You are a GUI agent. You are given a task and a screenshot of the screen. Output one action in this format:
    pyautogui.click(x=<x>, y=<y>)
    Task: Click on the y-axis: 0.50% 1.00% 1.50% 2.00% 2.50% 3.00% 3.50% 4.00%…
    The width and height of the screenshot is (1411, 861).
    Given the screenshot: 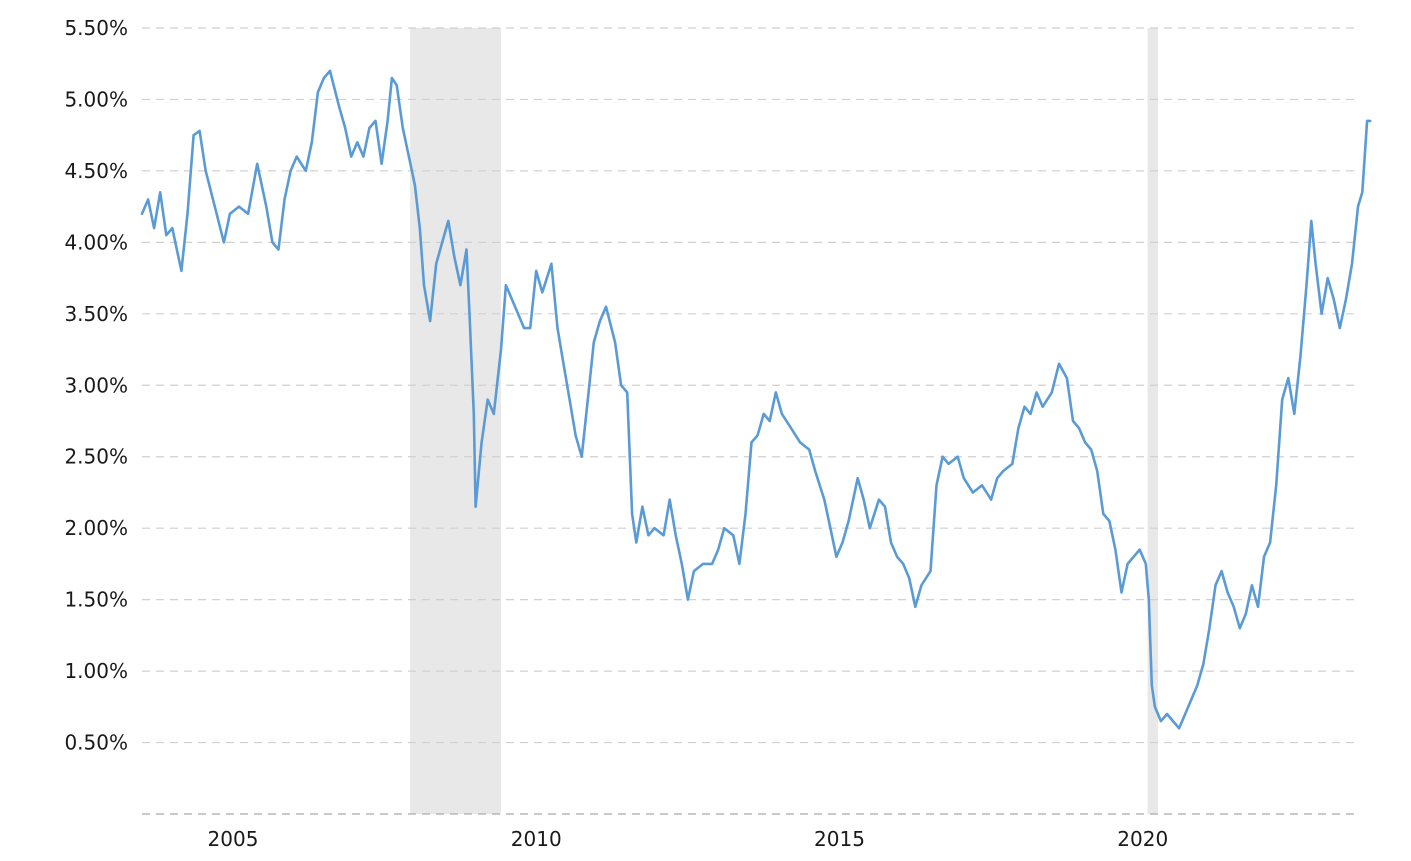 What is the action you would take?
    pyautogui.click(x=96, y=385)
    